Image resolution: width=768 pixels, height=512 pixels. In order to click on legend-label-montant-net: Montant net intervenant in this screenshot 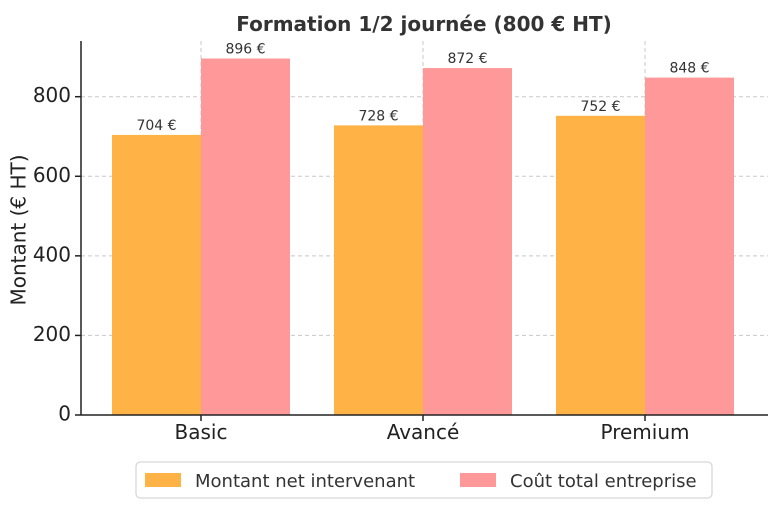, I will do `click(305, 481)`.